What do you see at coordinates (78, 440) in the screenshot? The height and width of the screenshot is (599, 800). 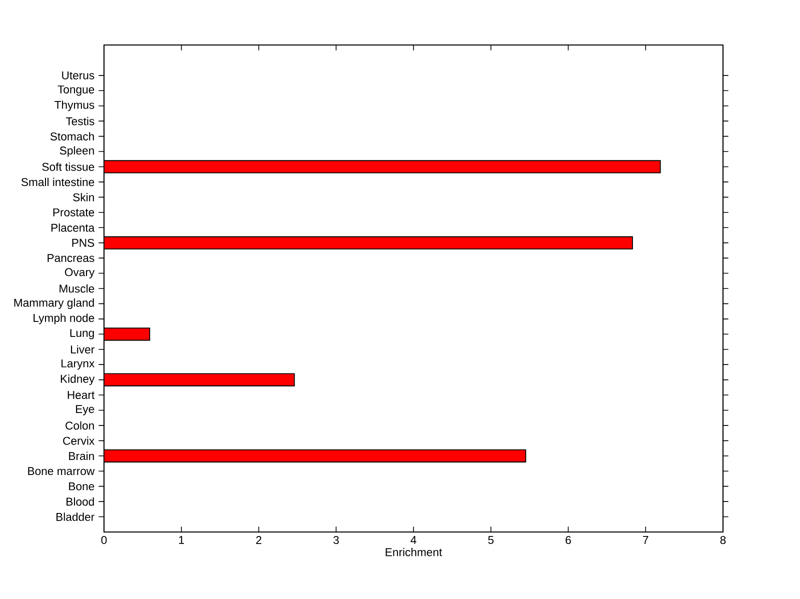 I see `y-tick-label: Cervix` at bounding box center [78, 440].